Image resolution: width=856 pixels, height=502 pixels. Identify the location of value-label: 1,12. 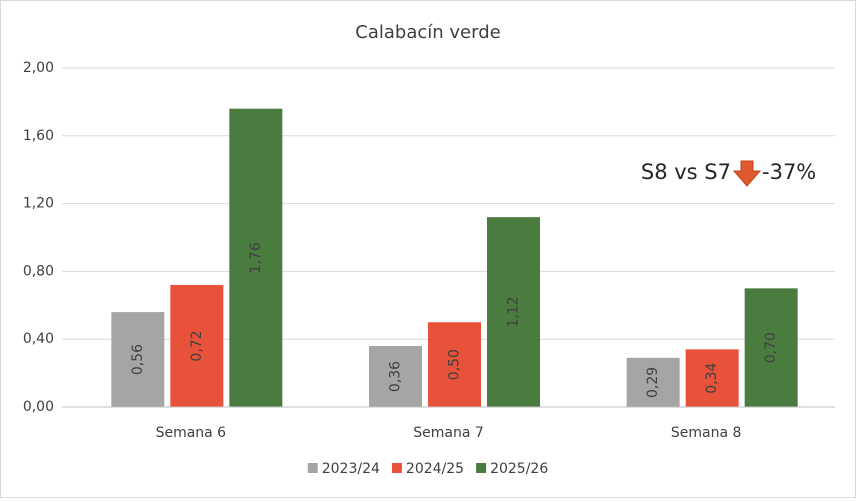
(514, 311).